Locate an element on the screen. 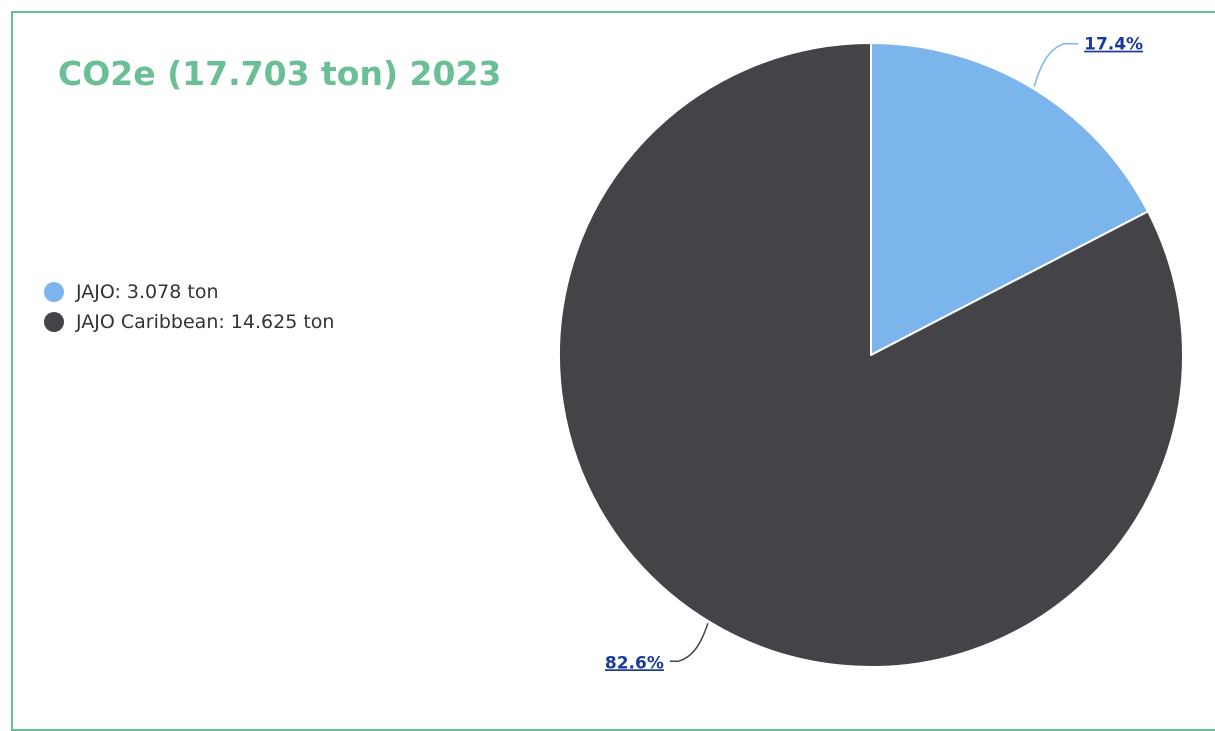 Image resolution: width=1215 pixels, height=731 pixels. connector-jajo is located at coordinates (1056, 64).